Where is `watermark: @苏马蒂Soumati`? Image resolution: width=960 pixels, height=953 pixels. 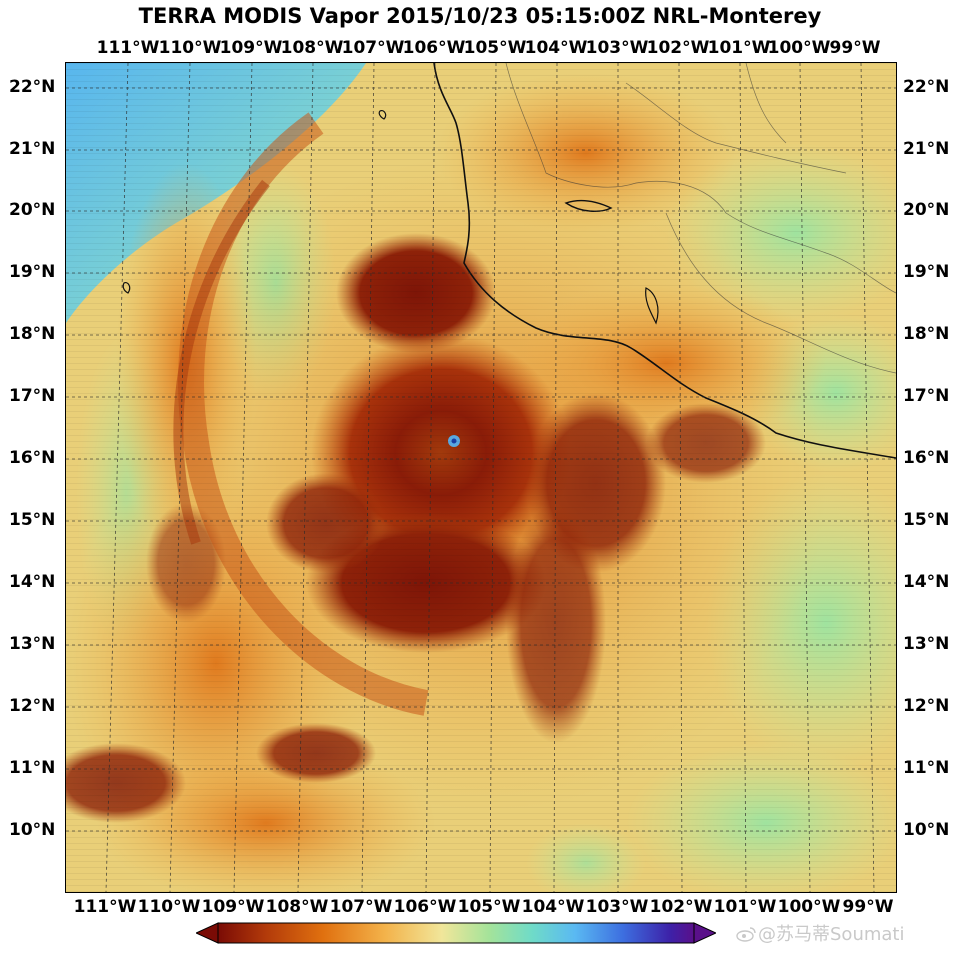 watermark: @苏马蒂Soumati is located at coordinates (820, 933).